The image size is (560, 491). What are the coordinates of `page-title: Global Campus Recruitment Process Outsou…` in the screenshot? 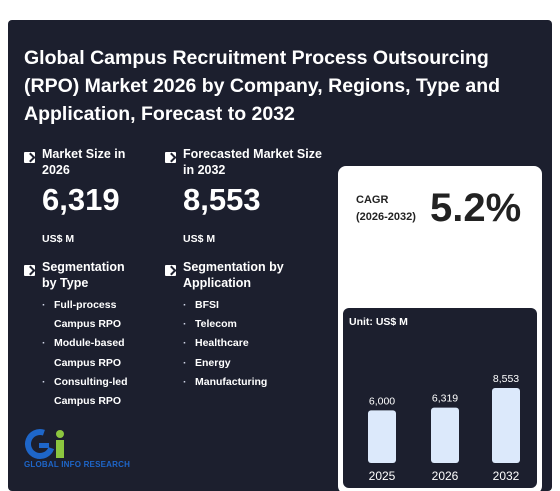 It's located at (262, 86).